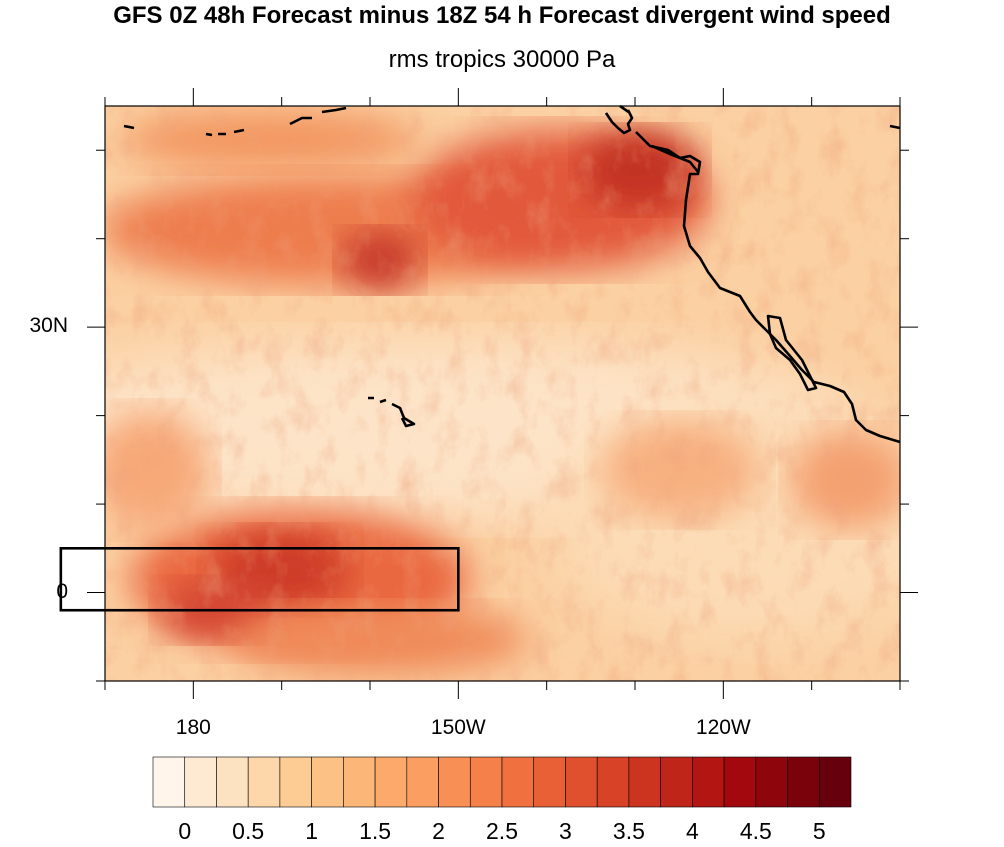 The image size is (1004, 847). I want to click on colorbar-label: 1, so click(312, 831).